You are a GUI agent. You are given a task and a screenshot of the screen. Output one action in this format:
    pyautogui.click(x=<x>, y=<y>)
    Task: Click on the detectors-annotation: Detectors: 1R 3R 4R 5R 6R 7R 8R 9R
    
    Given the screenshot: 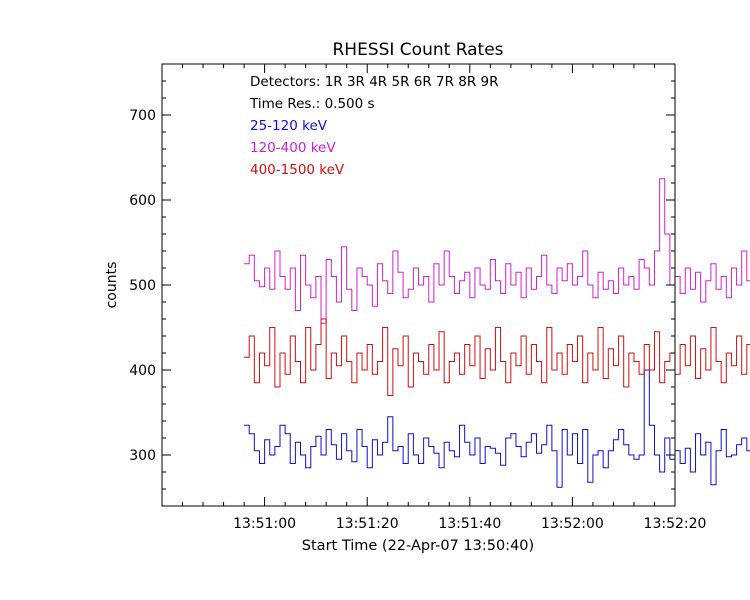 What is the action you would take?
    pyautogui.click(x=374, y=82)
    